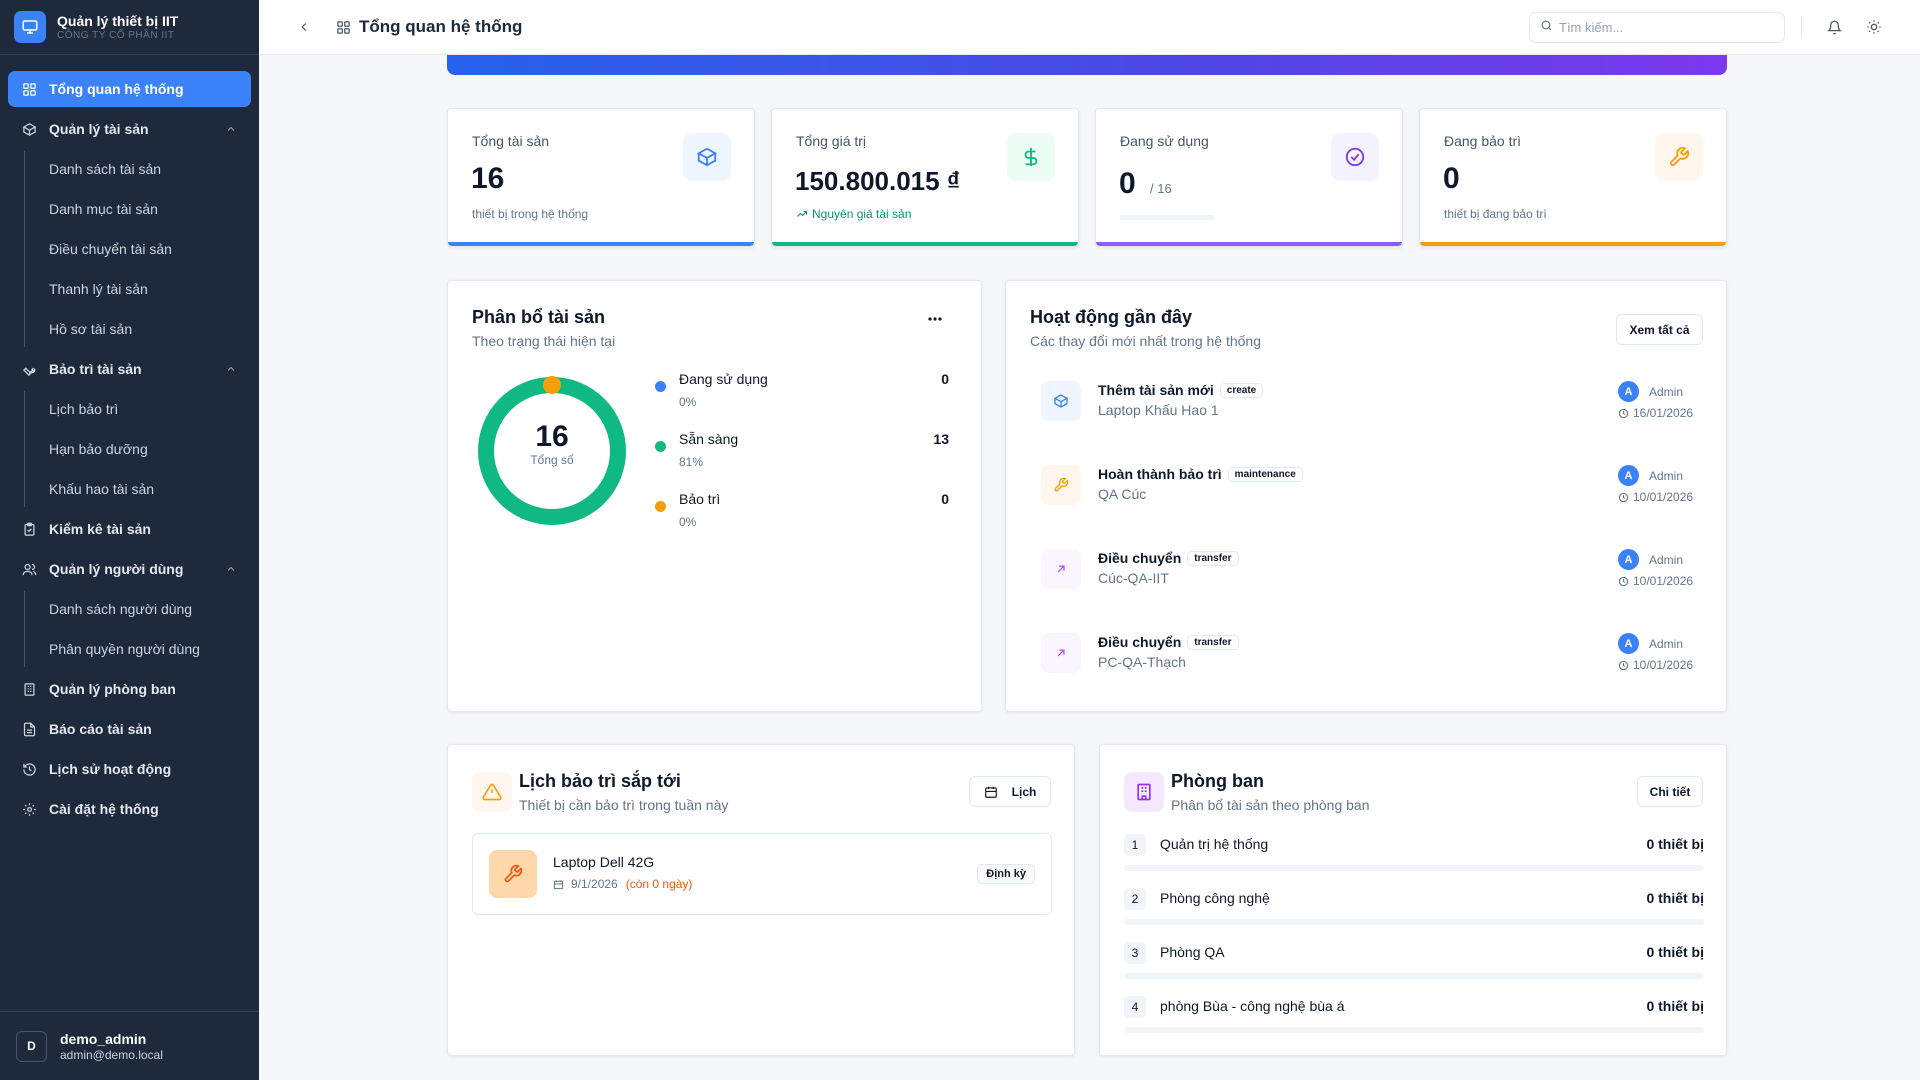  I want to click on sidebar-subitem-user-permissions: Phân quyền người dùng, so click(124, 649).